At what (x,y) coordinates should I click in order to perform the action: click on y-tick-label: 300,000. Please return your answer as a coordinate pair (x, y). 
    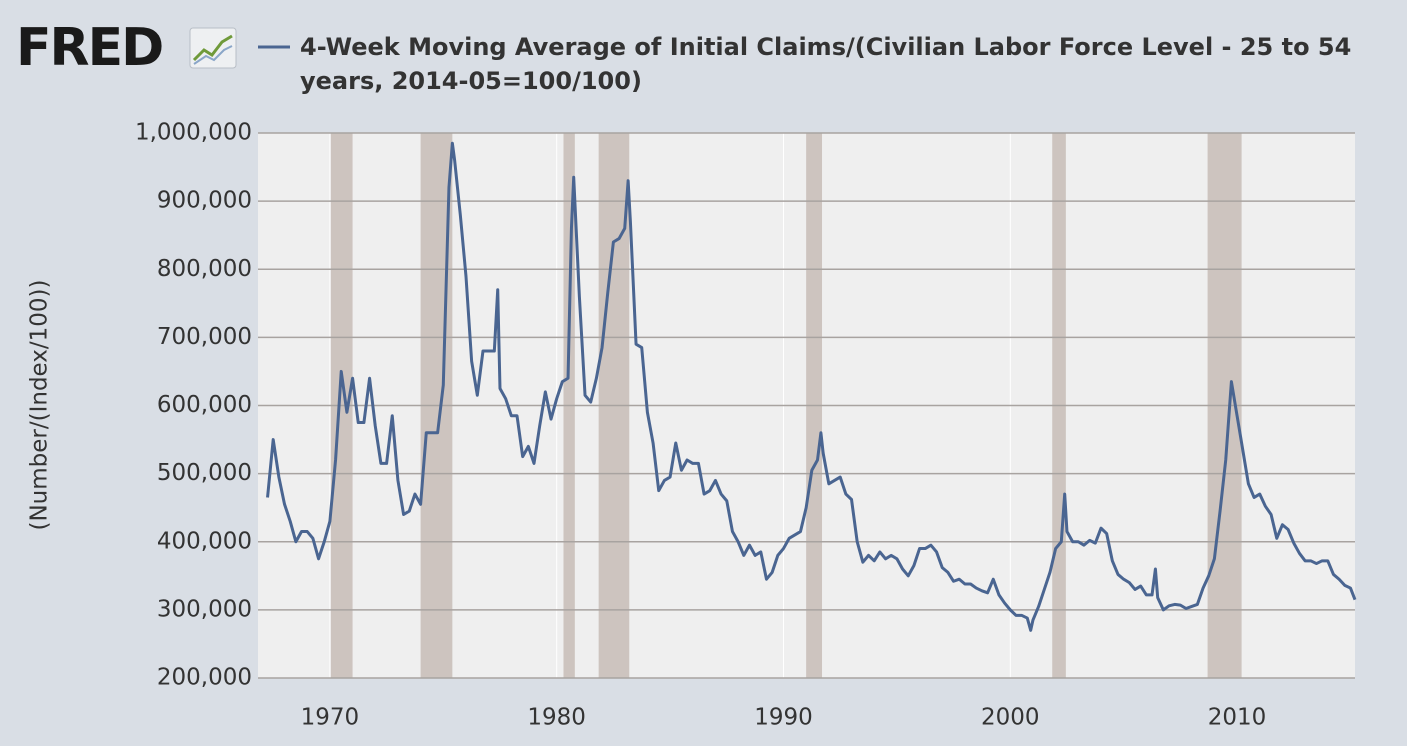
    Looking at the image, I should click on (204, 609).